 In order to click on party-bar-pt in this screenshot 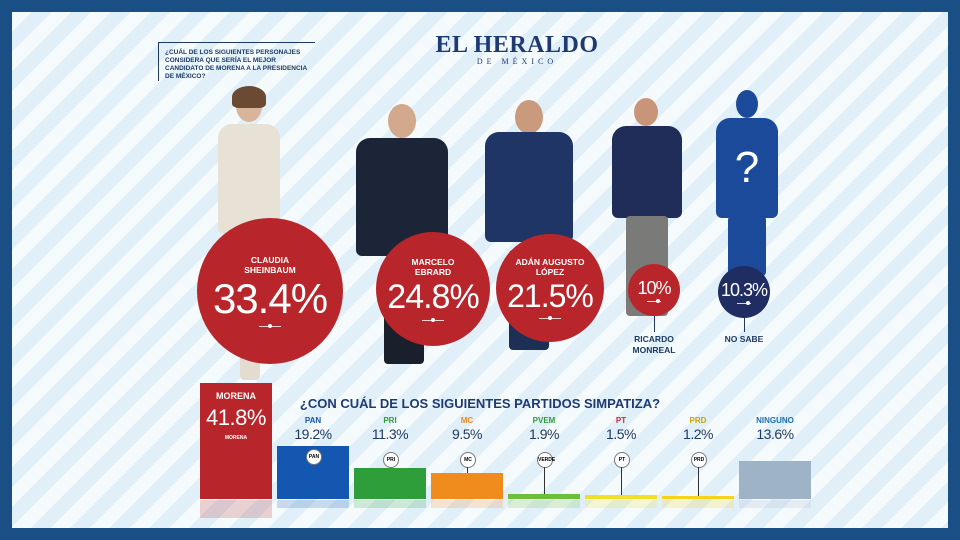, I will do `click(621, 496)`.